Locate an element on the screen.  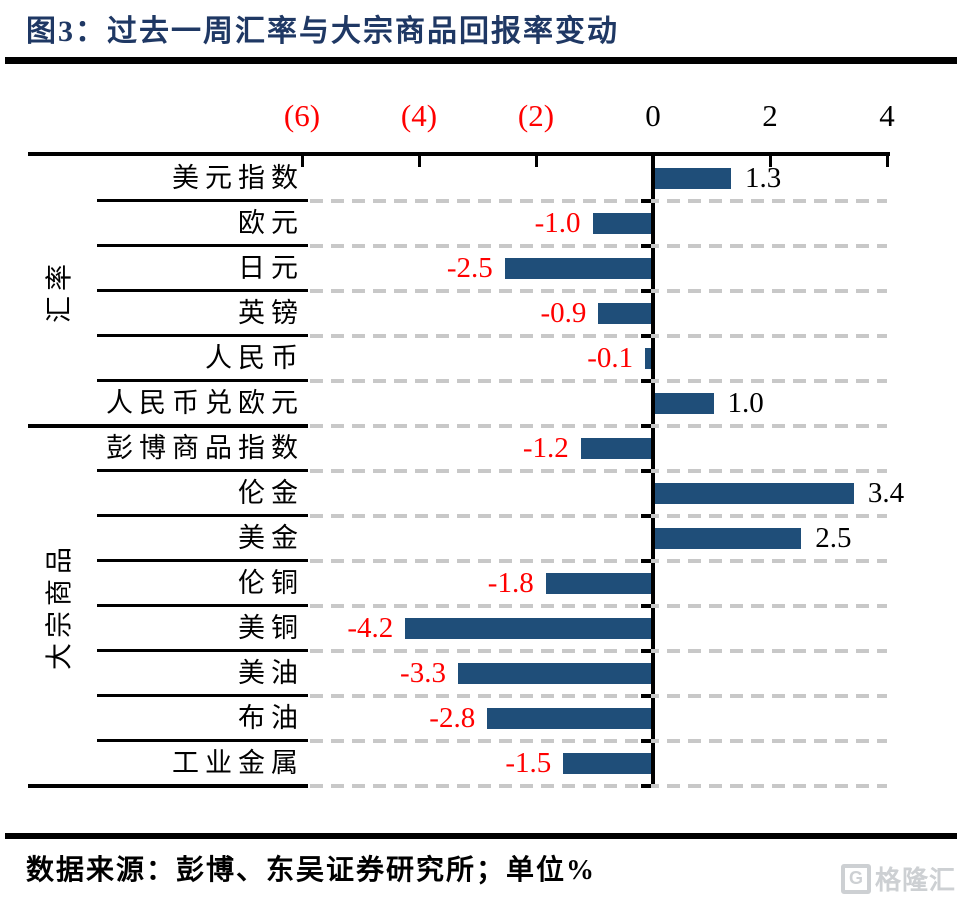
axis-group-label: 汇率 is located at coordinates (59, 291).